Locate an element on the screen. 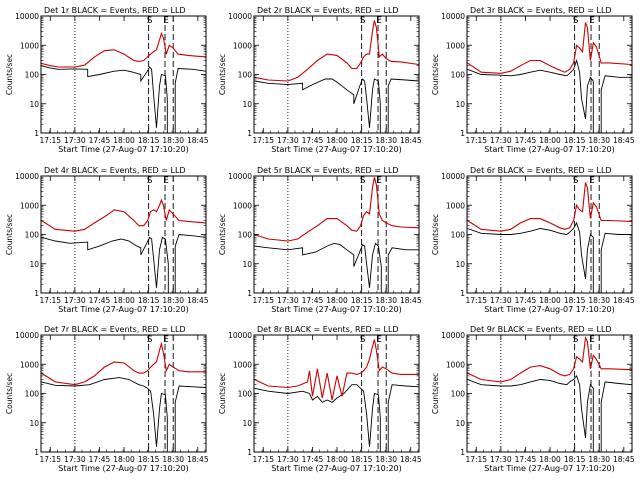  panel-title: Det 8r BLACK = Events, RED = LLD is located at coordinates (328, 329).